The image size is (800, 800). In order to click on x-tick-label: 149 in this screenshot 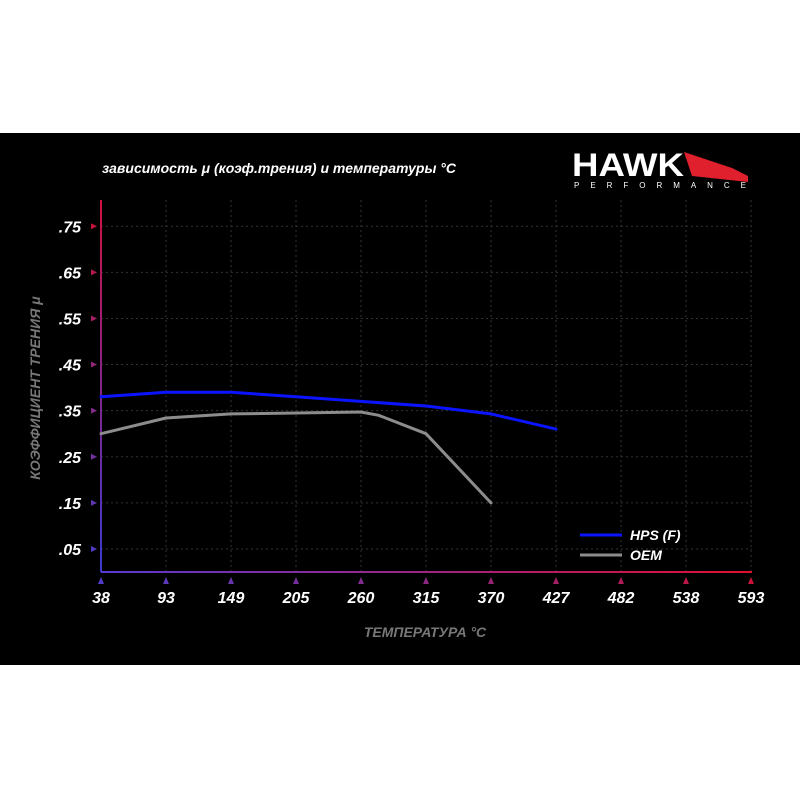, I will do `click(231, 598)`.